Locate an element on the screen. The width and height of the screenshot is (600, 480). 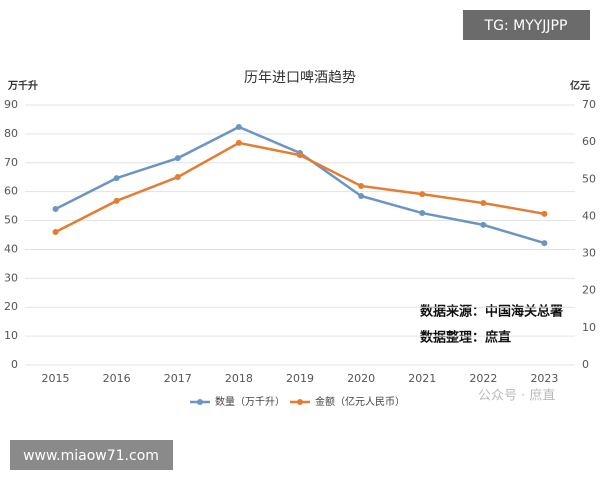
x-tick-label: 2015 is located at coordinates (56, 378).